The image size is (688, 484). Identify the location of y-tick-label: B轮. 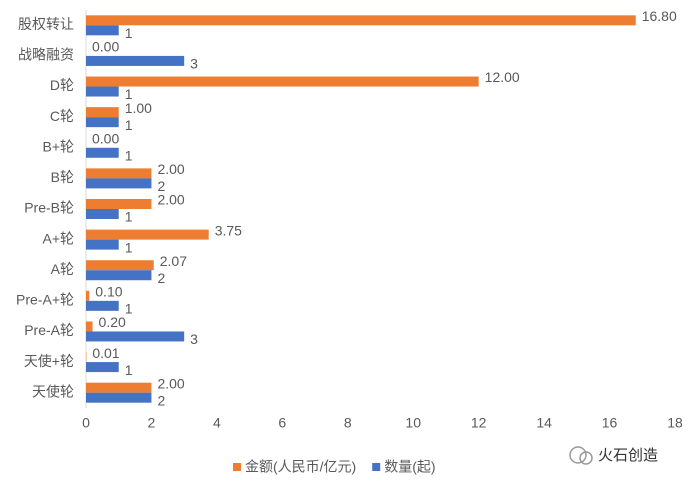
(62, 177).